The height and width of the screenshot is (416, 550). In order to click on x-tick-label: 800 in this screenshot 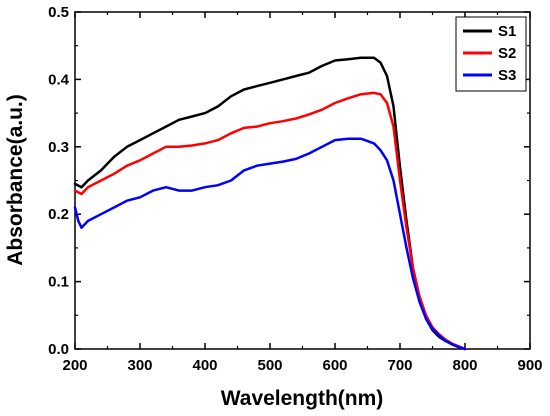, I will do `click(464, 365)`.